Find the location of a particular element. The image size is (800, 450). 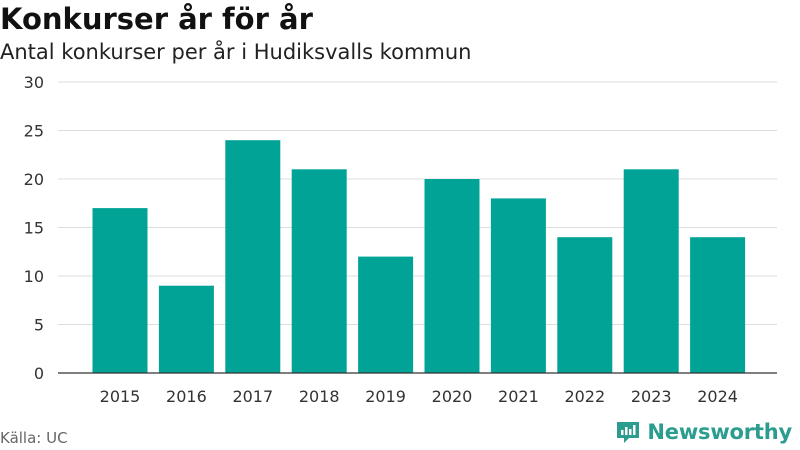

x-tick-label: 2017 is located at coordinates (252, 396).